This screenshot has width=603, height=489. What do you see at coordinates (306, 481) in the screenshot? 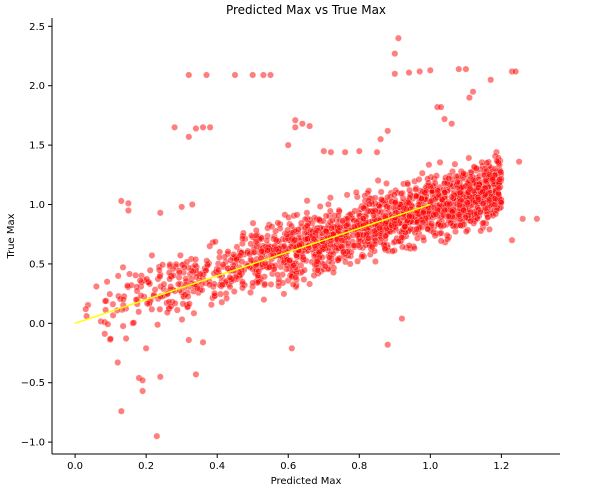
I see `x-axis-label: Predicted Max` at bounding box center [306, 481].